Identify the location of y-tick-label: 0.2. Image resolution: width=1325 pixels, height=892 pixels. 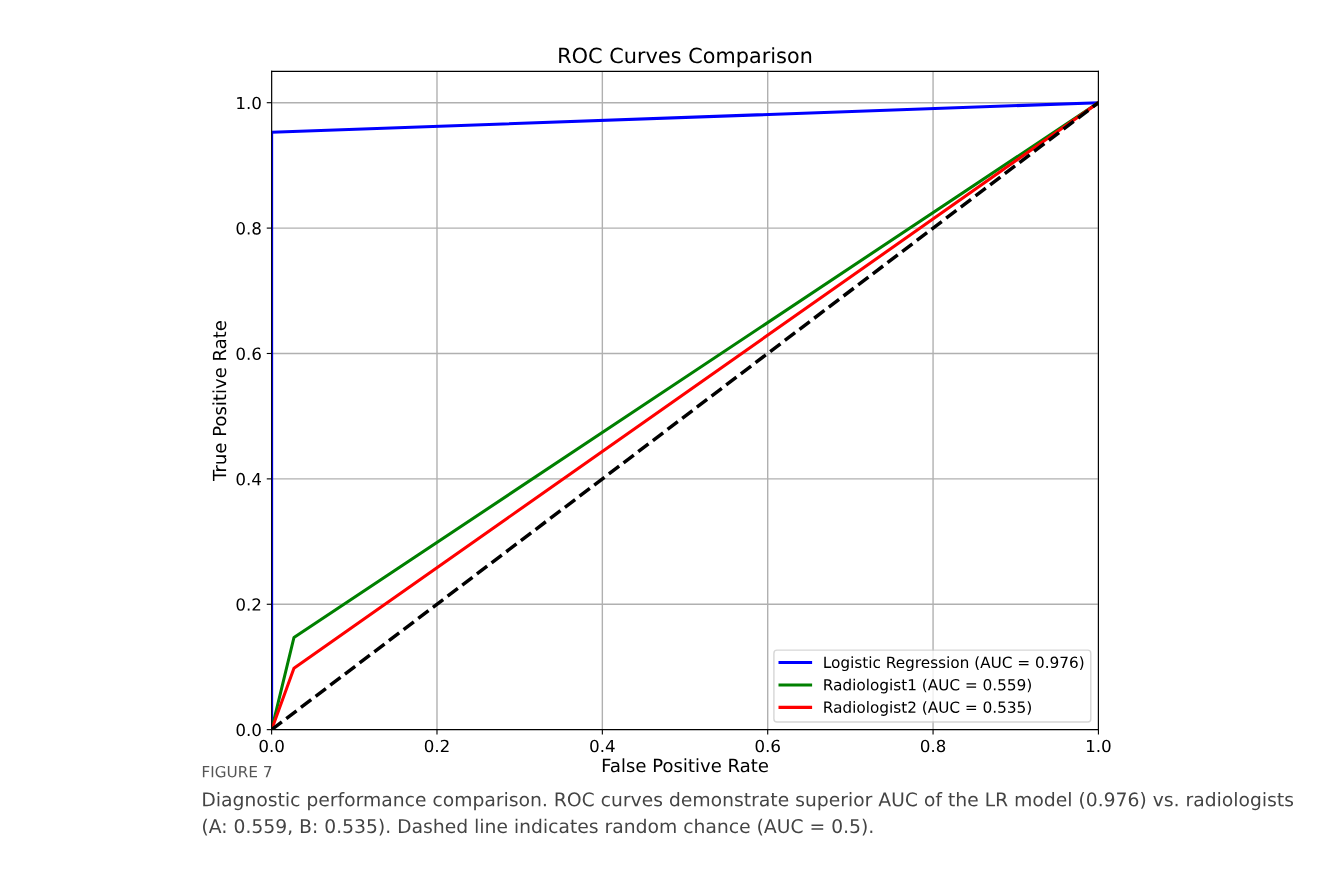
(248, 604).